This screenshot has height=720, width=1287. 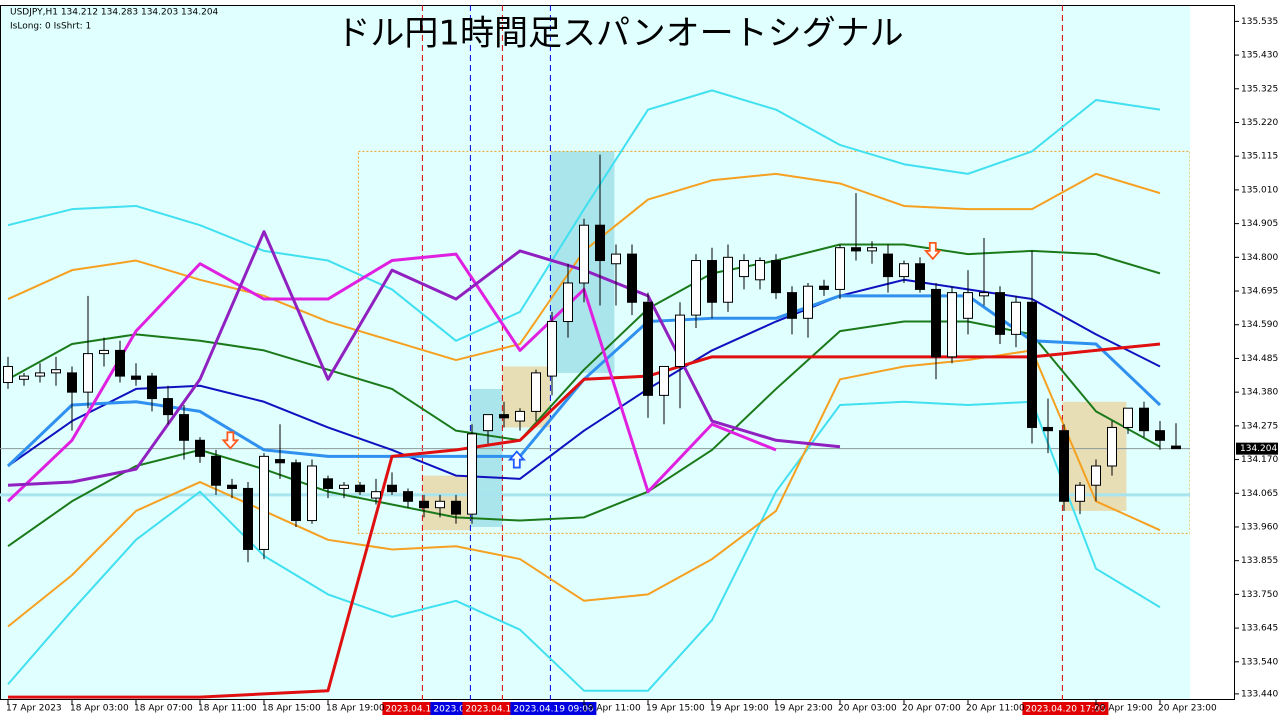 What do you see at coordinates (1259, 325) in the screenshot?
I see `y-tick-label: 134.590` at bounding box center [1259, 325].